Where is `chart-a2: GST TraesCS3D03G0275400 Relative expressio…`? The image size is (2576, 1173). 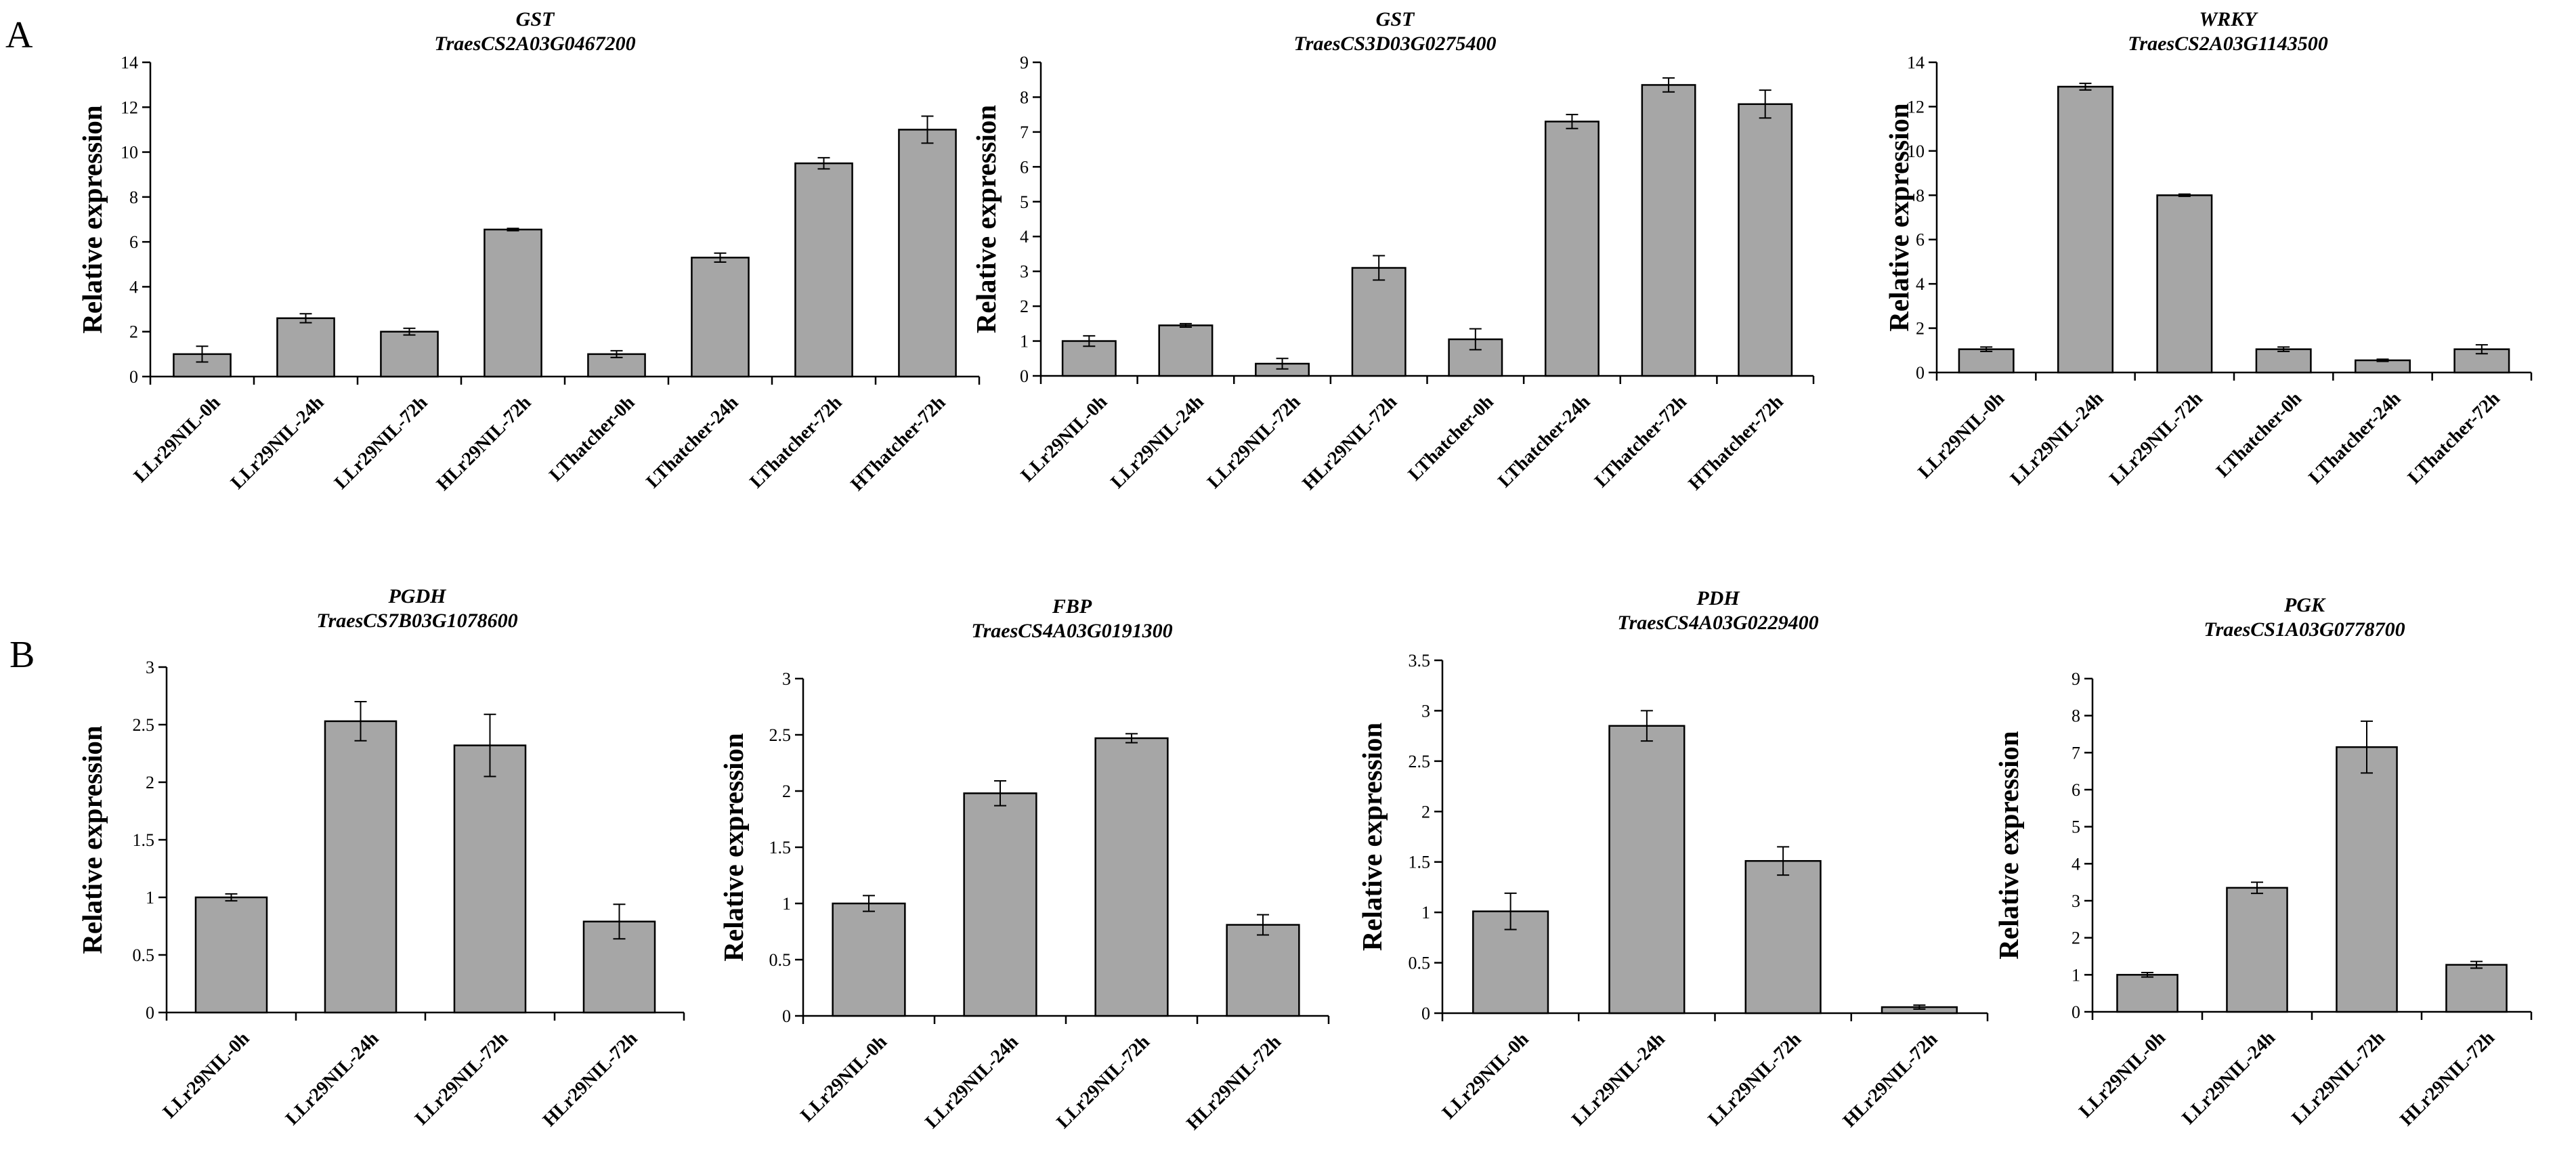 chart-a2: GST TraesCS3D03G0275400 Relative expressio… is located at coordinates (1392, 251).